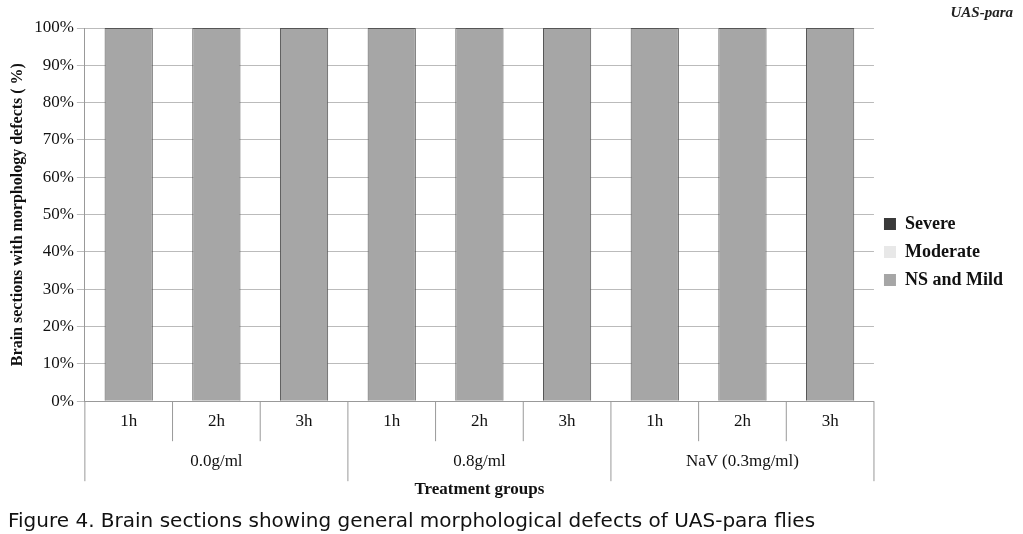 This screenshot has width=1023, height=534. What do you see at coordinates (54, 27) in the screenshot?
I see `y-tick-label: 100%` at bounding box center [54, 27].